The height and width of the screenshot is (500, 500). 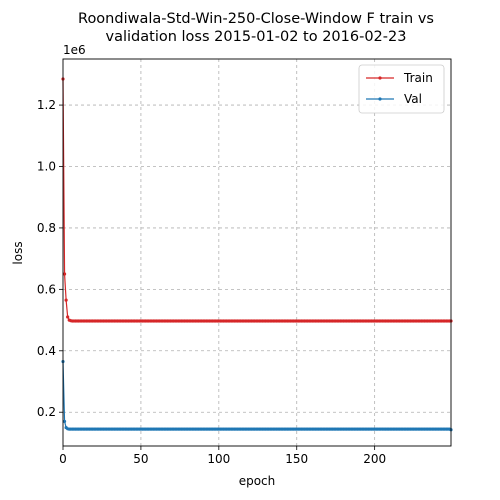 What do you see at coordinates (46, 351) in the screenshot?
I see `y-tick-label: 0.4` at bounding box center [46, 351].